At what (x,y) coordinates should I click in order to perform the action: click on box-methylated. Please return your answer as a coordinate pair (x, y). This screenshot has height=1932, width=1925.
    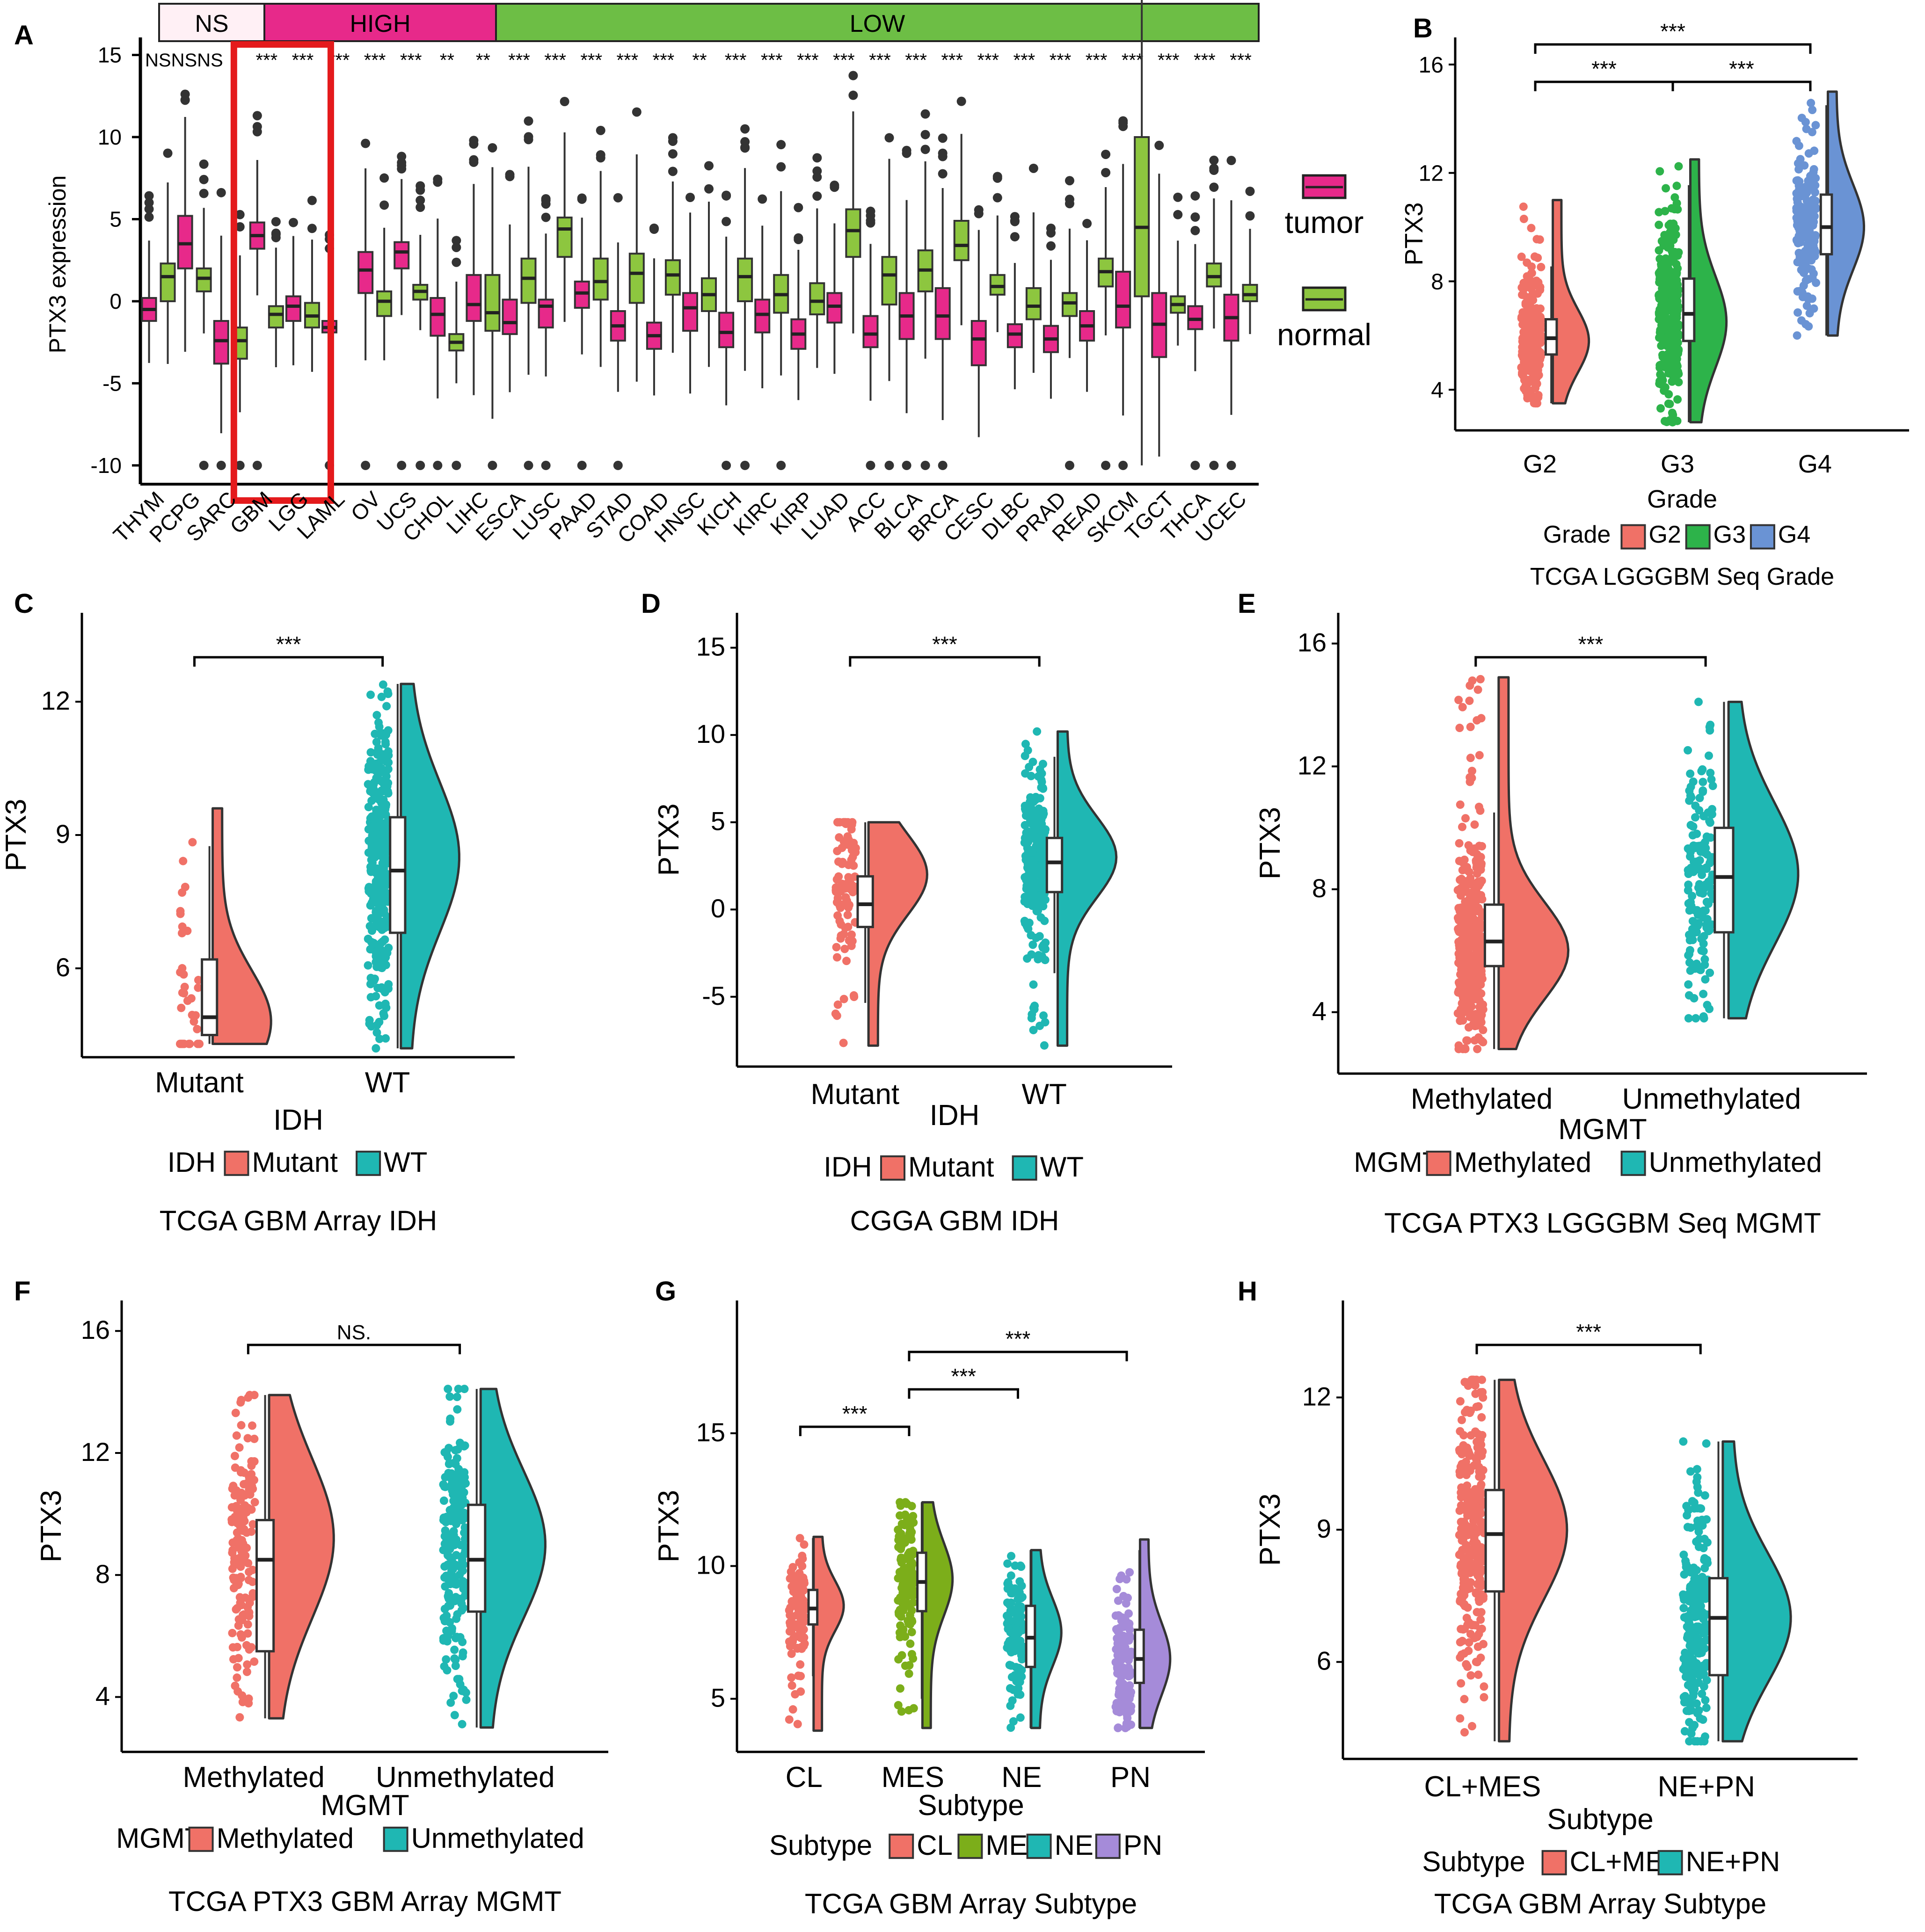
    Looking at the image, I should click on (1494, 935).